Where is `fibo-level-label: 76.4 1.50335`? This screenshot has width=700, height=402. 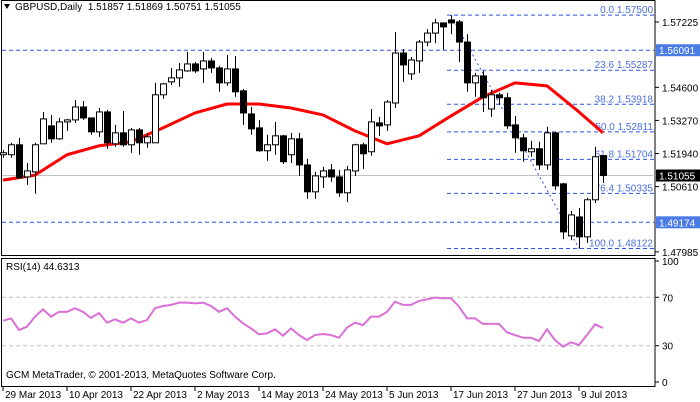
fibo-level-label: 76.4 1.50335 is located at coordinates (624, 188).